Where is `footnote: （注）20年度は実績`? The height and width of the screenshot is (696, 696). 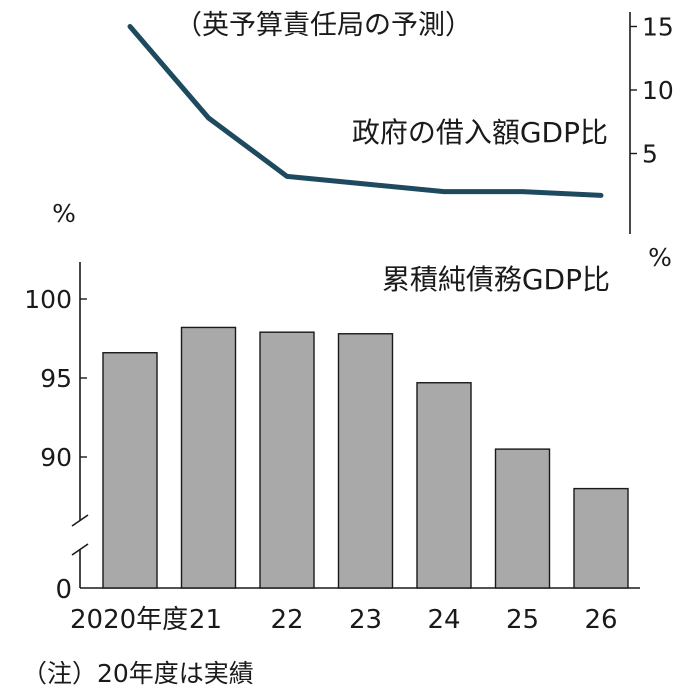
footnote: （注）20年度は実績 is located at coordinates (138, 673).